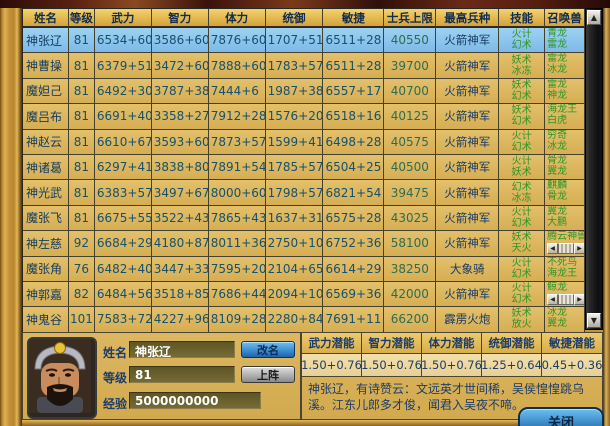 The width and height of the screenshot is (610, 426). What do you see at coordinates (512, 365) in the screenshot?
I see `potential-value: 1.25+0.64` at bounding box center [512, 365].